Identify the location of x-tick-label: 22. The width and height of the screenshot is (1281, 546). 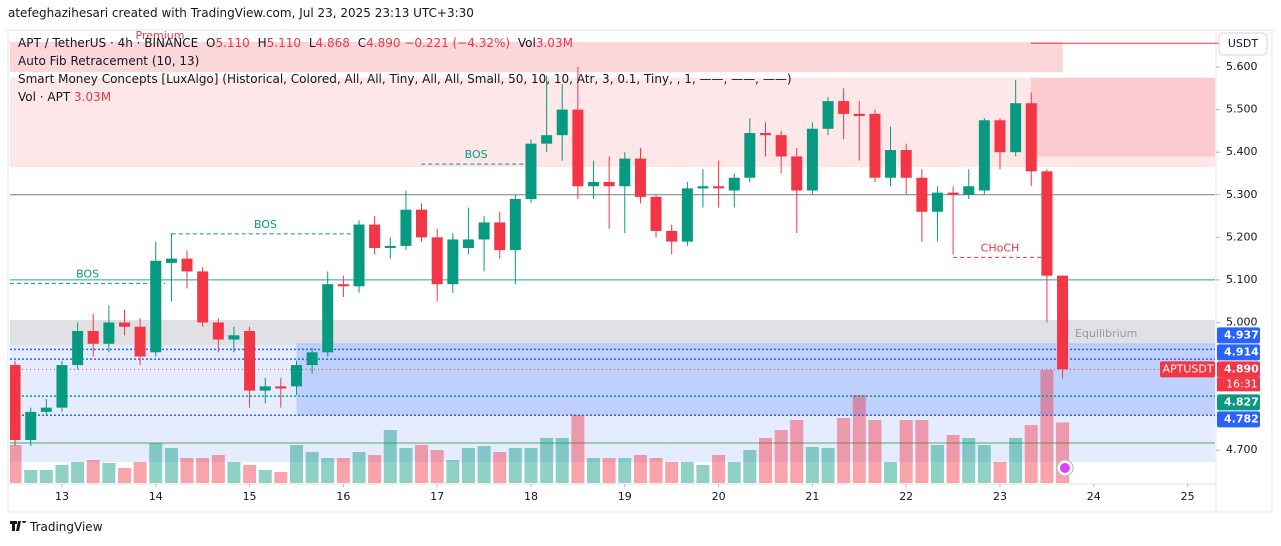
(906, 496).